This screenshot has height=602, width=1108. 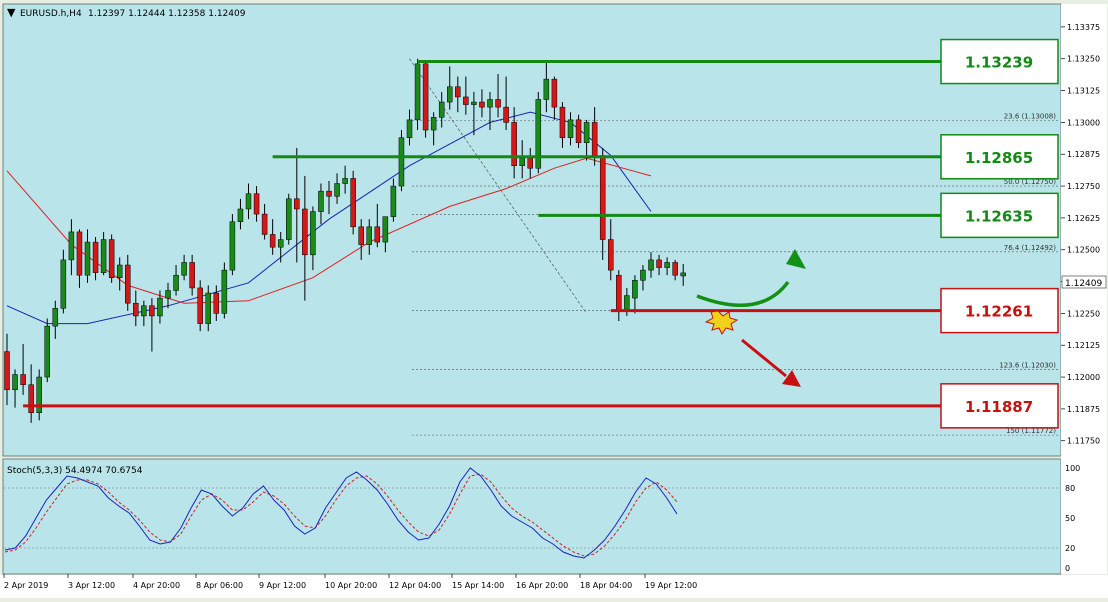 What do you see at coordinates (1031, 431) in the screenshot?
I see `fibo-level-label: 150 (1.11772)` at bounding box center [1031, 431].